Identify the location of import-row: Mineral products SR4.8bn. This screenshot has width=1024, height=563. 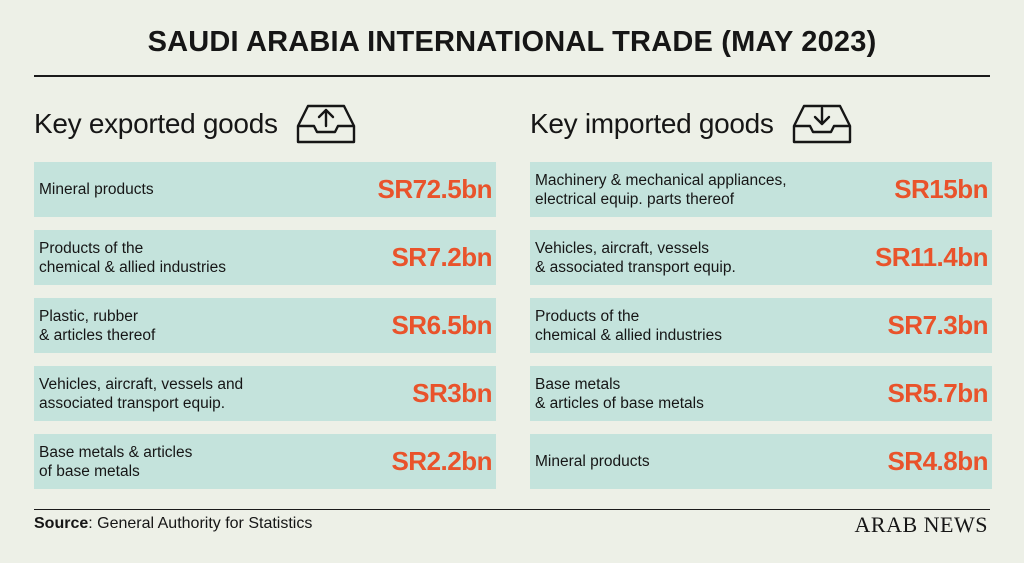
(761, 461).